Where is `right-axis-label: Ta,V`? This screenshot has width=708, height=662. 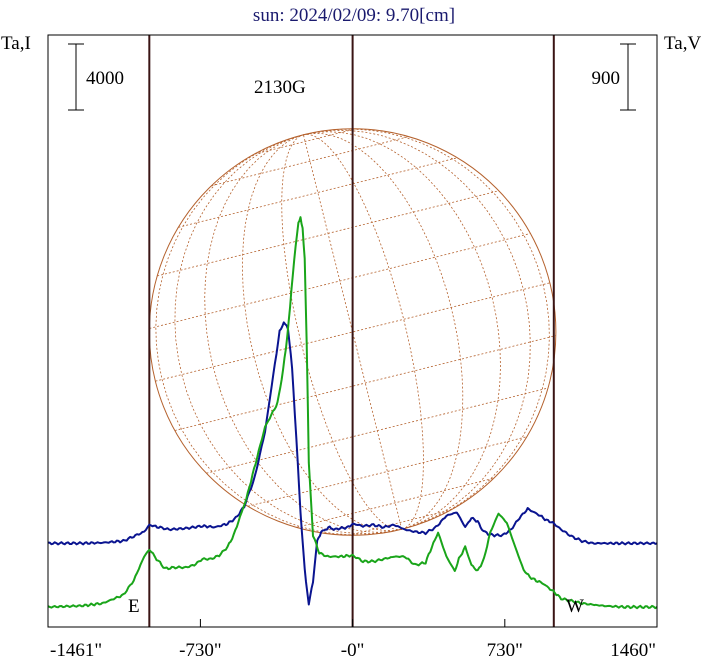 right-axis-label: Ta,V is located at coordinates (682, 43).